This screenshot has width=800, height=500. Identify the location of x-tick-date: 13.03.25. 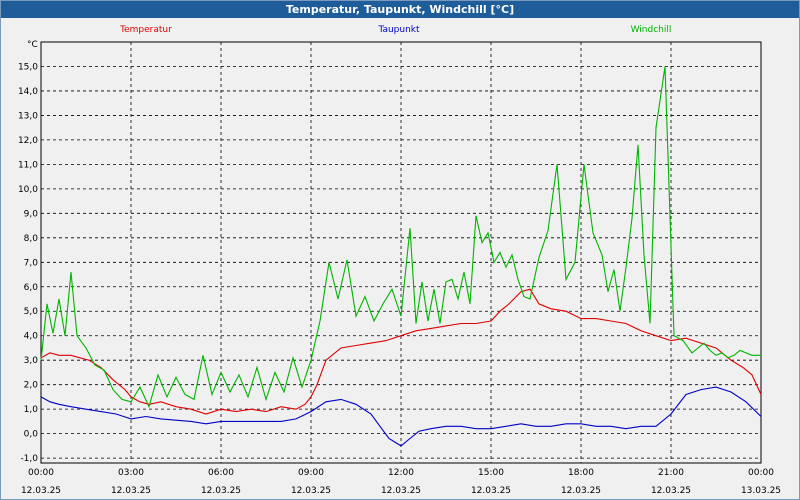
(761, 491).